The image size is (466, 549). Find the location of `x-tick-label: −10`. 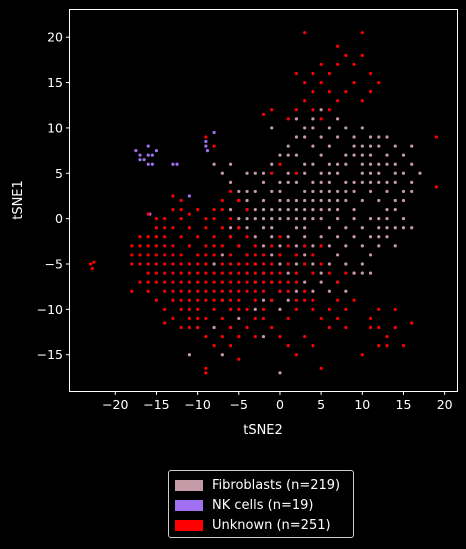

x-tick-label: −10 is located at coordinates (197, 404).